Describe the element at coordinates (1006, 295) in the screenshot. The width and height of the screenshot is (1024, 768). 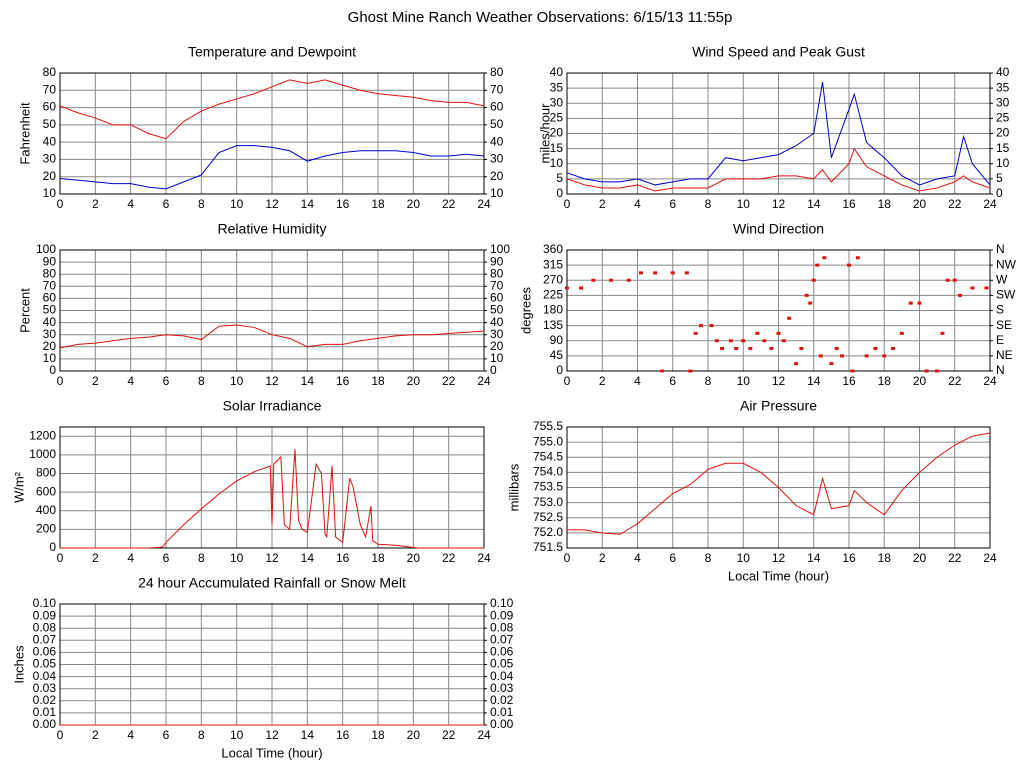
I see `y2-tick-label: SW` at that location.